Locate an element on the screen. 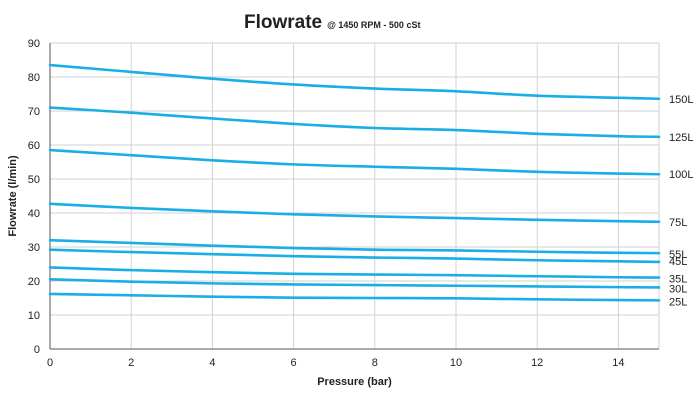 The height and width of the screenshot is (394, 699). x-tick-label: 10 is located at coordinates (456, 363).